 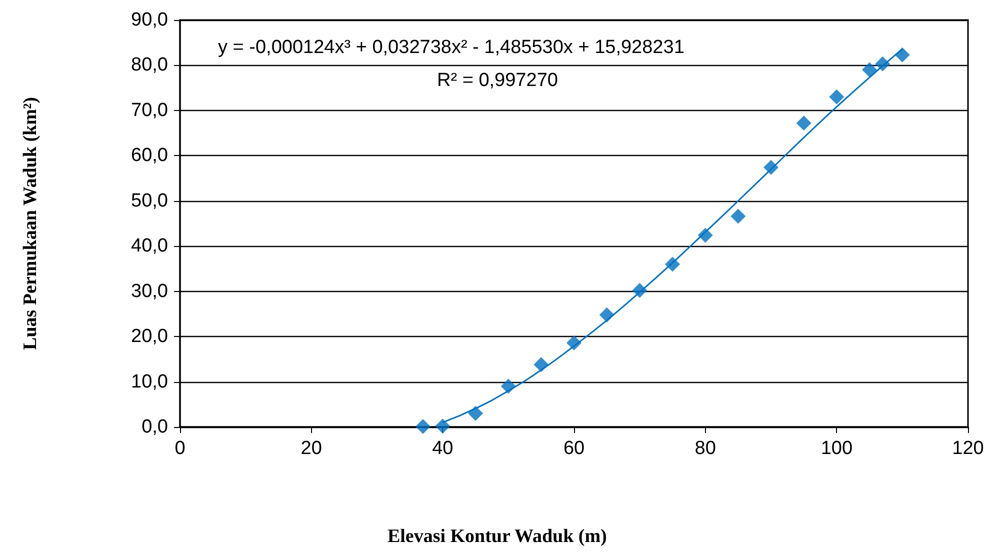 What do you see at coordinates (149, 246) in the screenshot?
I see `y-tick-label: 40,0` at bounding box center [149, 246].